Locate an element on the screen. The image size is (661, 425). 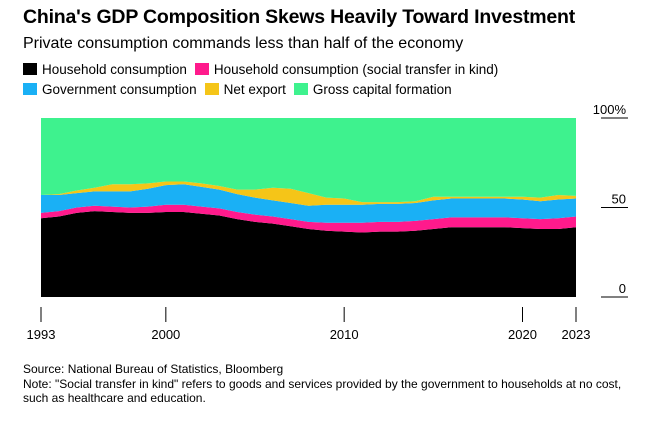
legend-label-capital-formation: Gross capital formation is located at coordinates (382, 89).